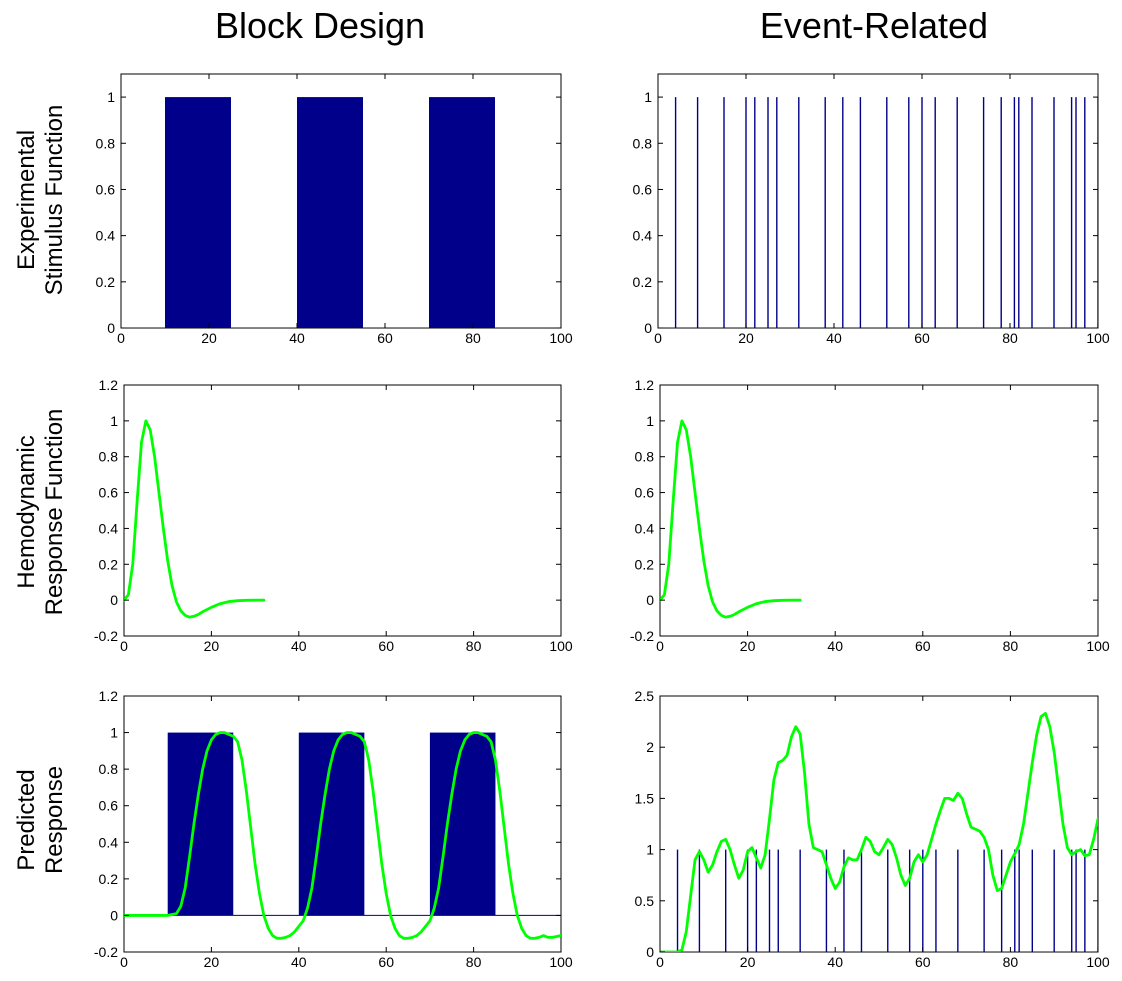  I want to click on row-label-predicted-line2: Response, so click(54, 820).